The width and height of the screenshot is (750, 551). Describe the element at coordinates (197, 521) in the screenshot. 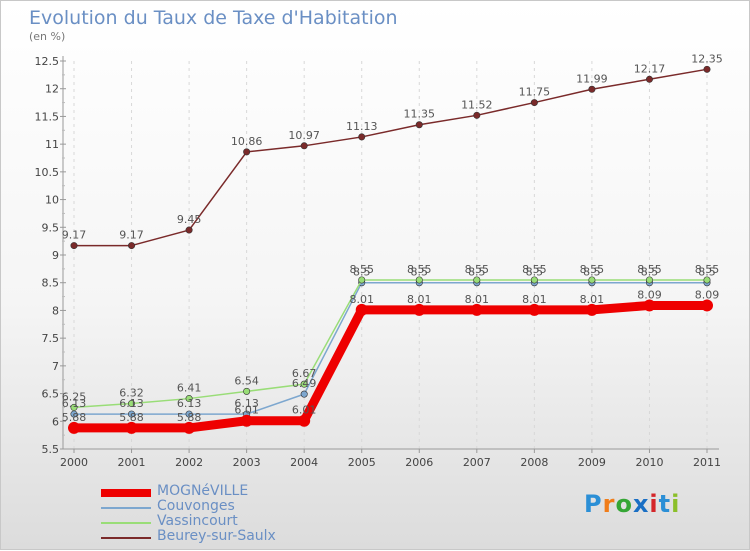

I see `legend-label: Vassincourt` at that location.